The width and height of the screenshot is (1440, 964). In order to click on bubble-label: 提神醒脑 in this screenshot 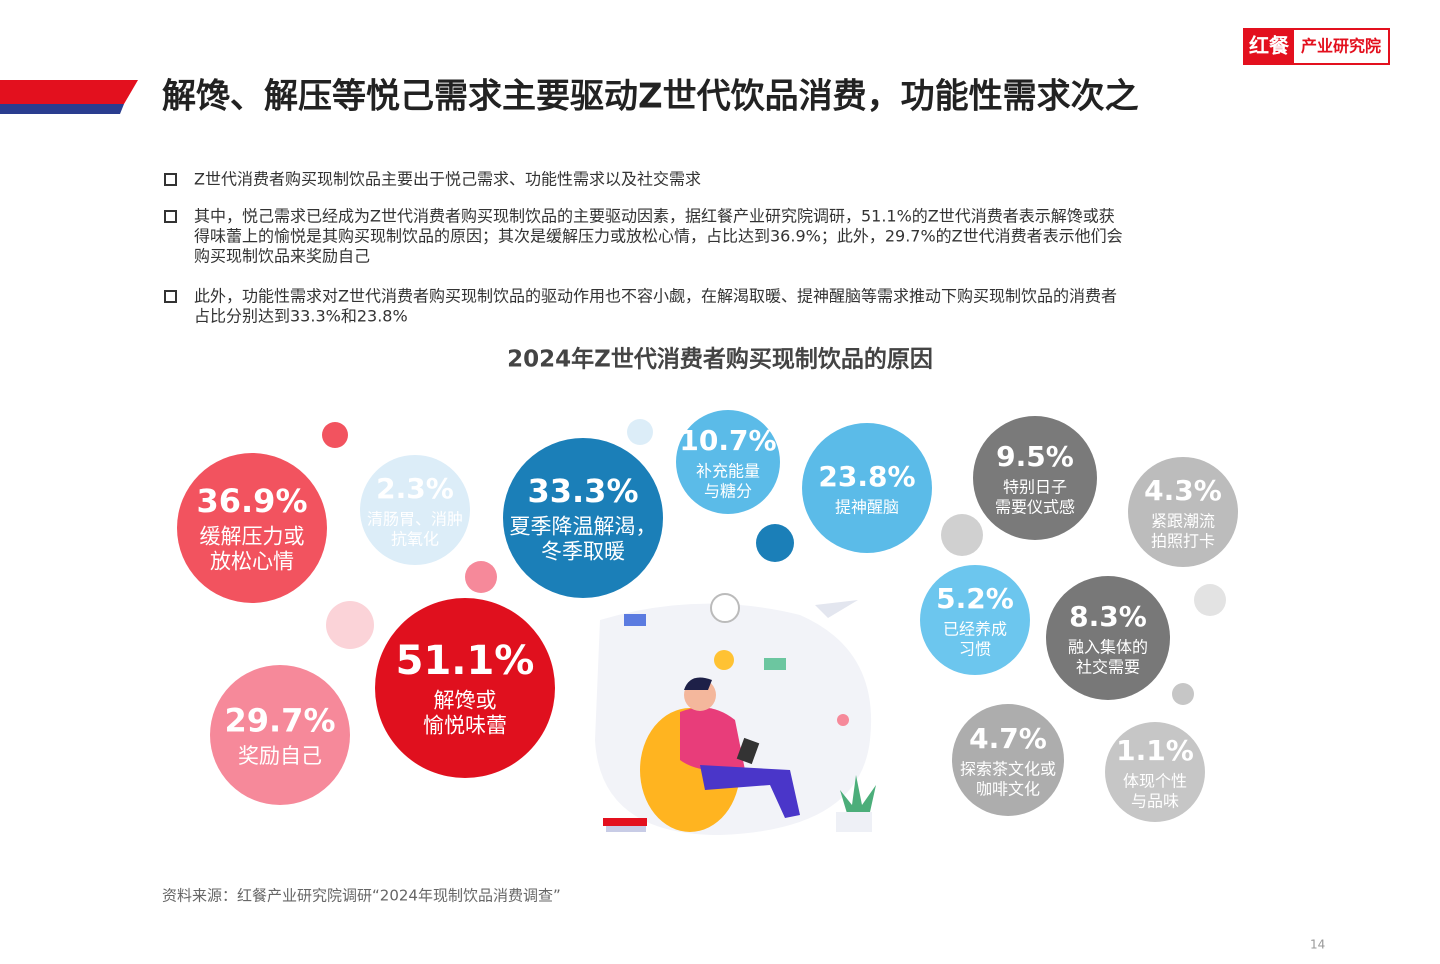, I will do `click(867, 507)`.